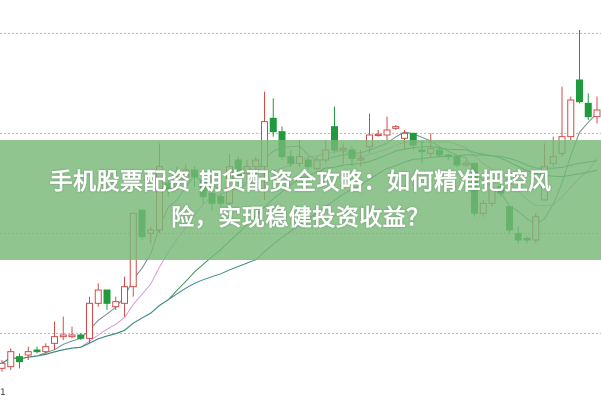  I want to click on corner-tick-label: 1, so click(3, 393).